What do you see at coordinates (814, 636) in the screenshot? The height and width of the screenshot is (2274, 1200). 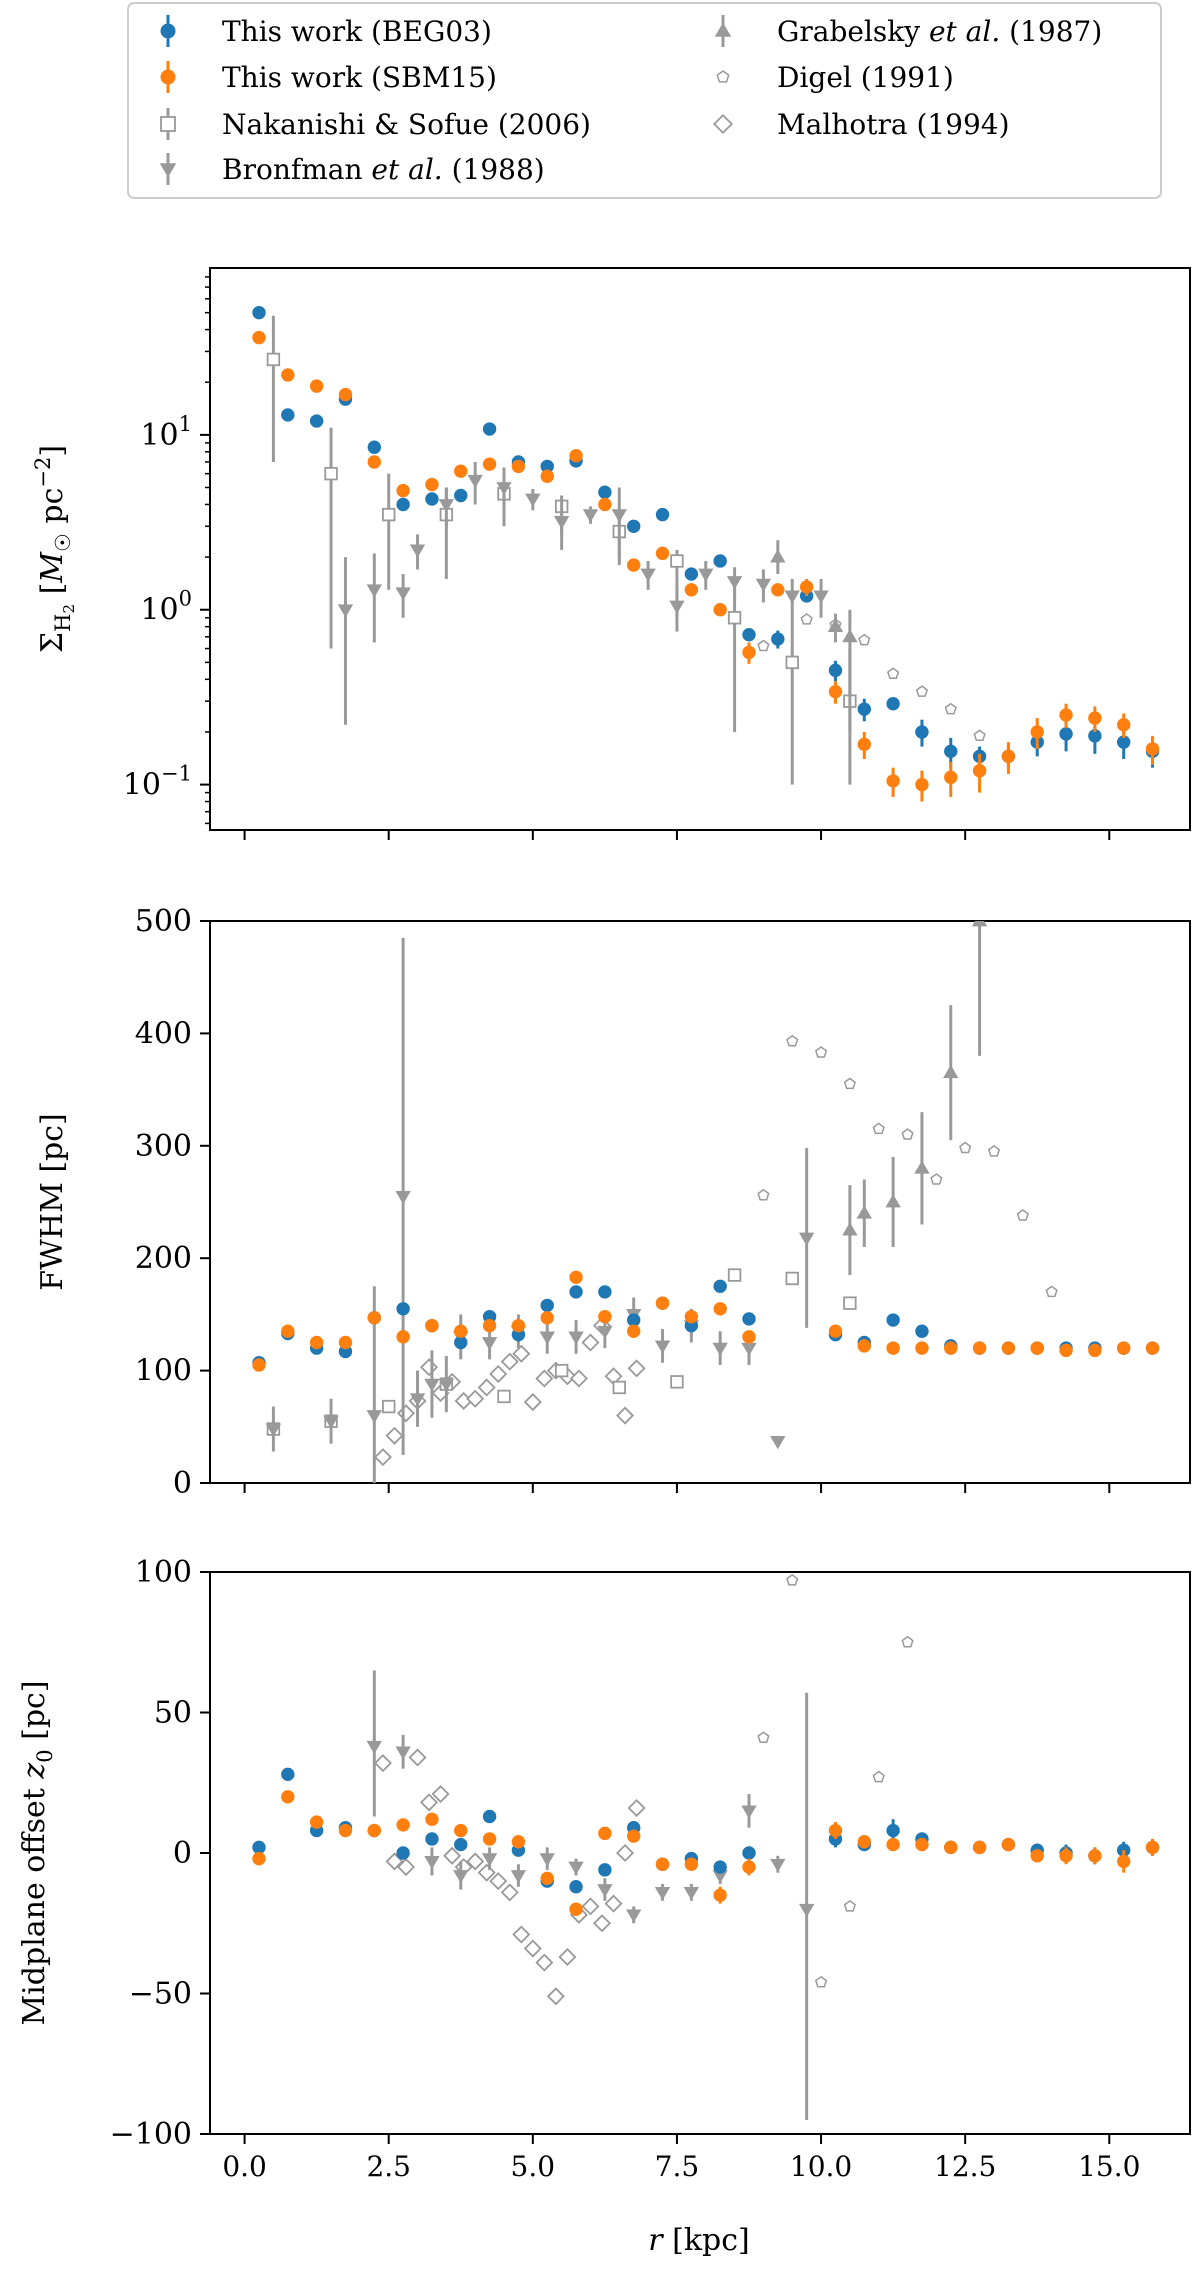 I see `series-gr` at bounding box center [814, 636].